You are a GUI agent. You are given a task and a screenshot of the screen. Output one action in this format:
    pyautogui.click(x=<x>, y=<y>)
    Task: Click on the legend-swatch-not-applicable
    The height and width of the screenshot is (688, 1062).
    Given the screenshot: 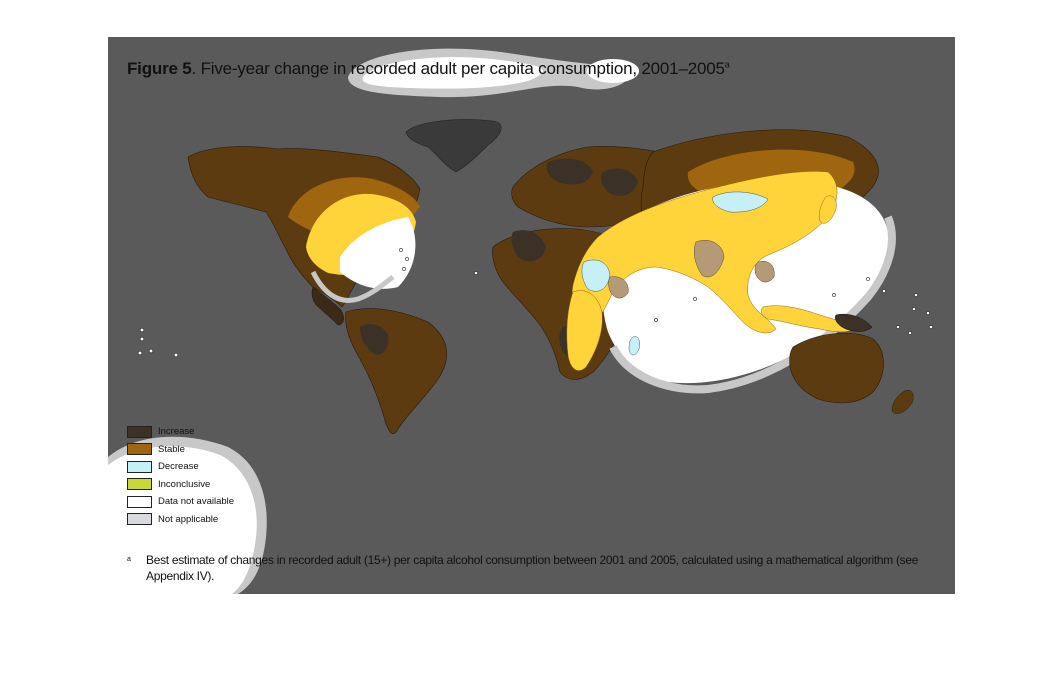 What is the action you would take?
    pyautogui.click(x=139, y=519)
    